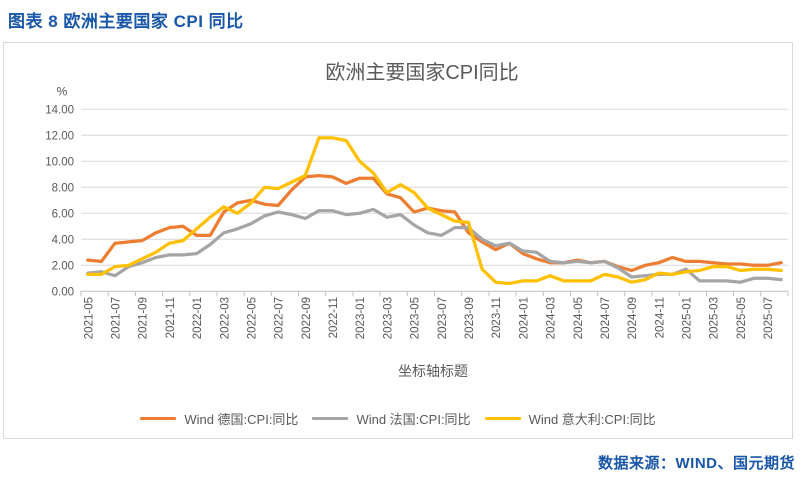 The height and width of the screenshot is (477, 810). I want to click on y-axis-labels: 0.00 2.00 4.00 6.00 8.00 10.00 12.00 14.00, so click(59, 201).